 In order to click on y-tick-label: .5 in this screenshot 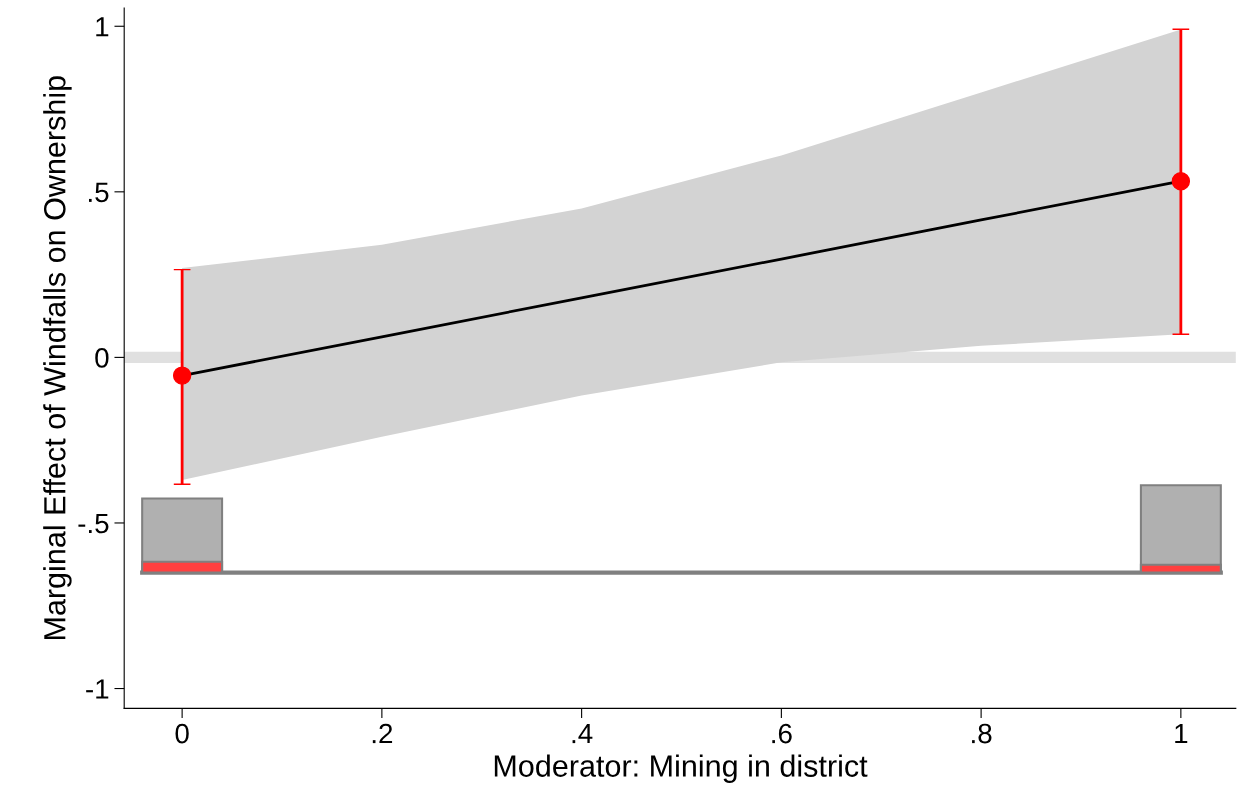, I will do `click(98, 192)`.